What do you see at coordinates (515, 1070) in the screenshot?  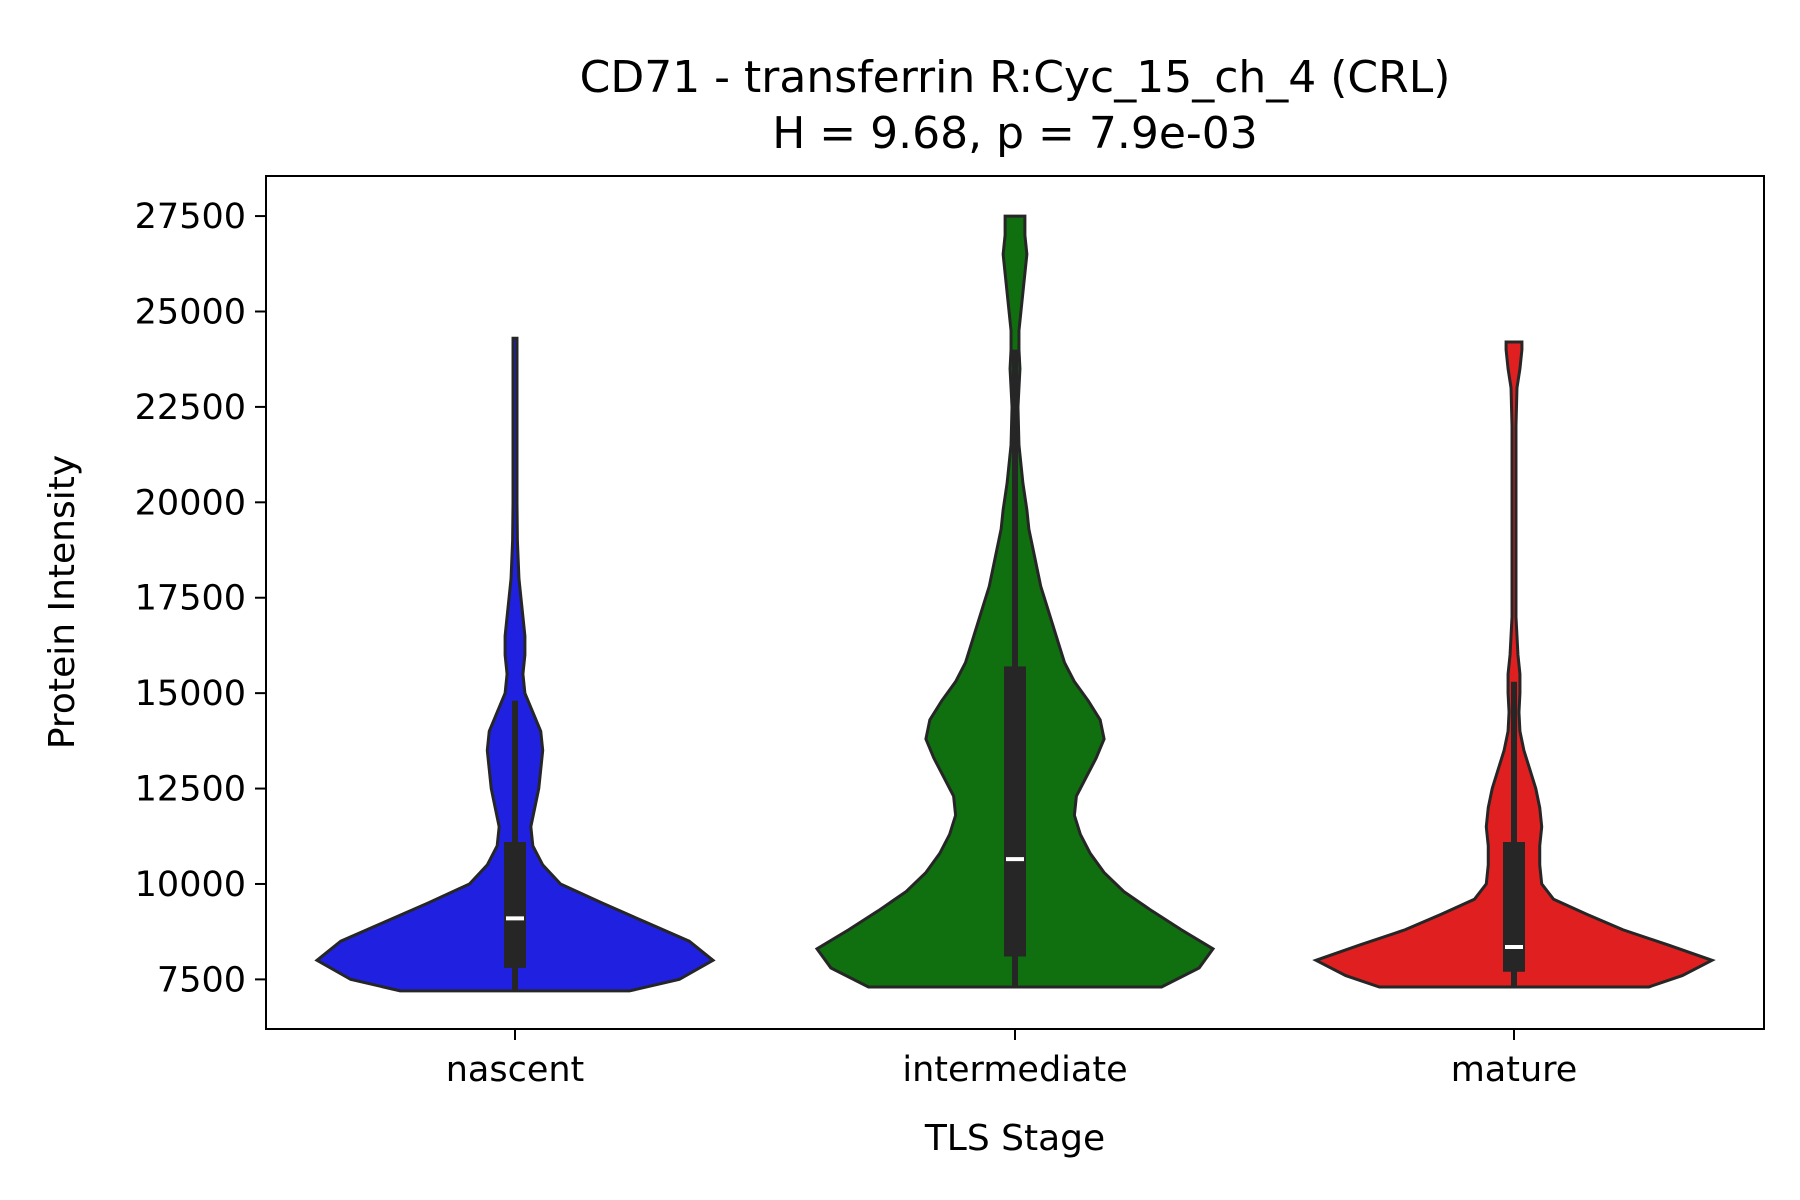 I see `x-tick-label-nascent: nascent` at bounding box center [515, 1070].